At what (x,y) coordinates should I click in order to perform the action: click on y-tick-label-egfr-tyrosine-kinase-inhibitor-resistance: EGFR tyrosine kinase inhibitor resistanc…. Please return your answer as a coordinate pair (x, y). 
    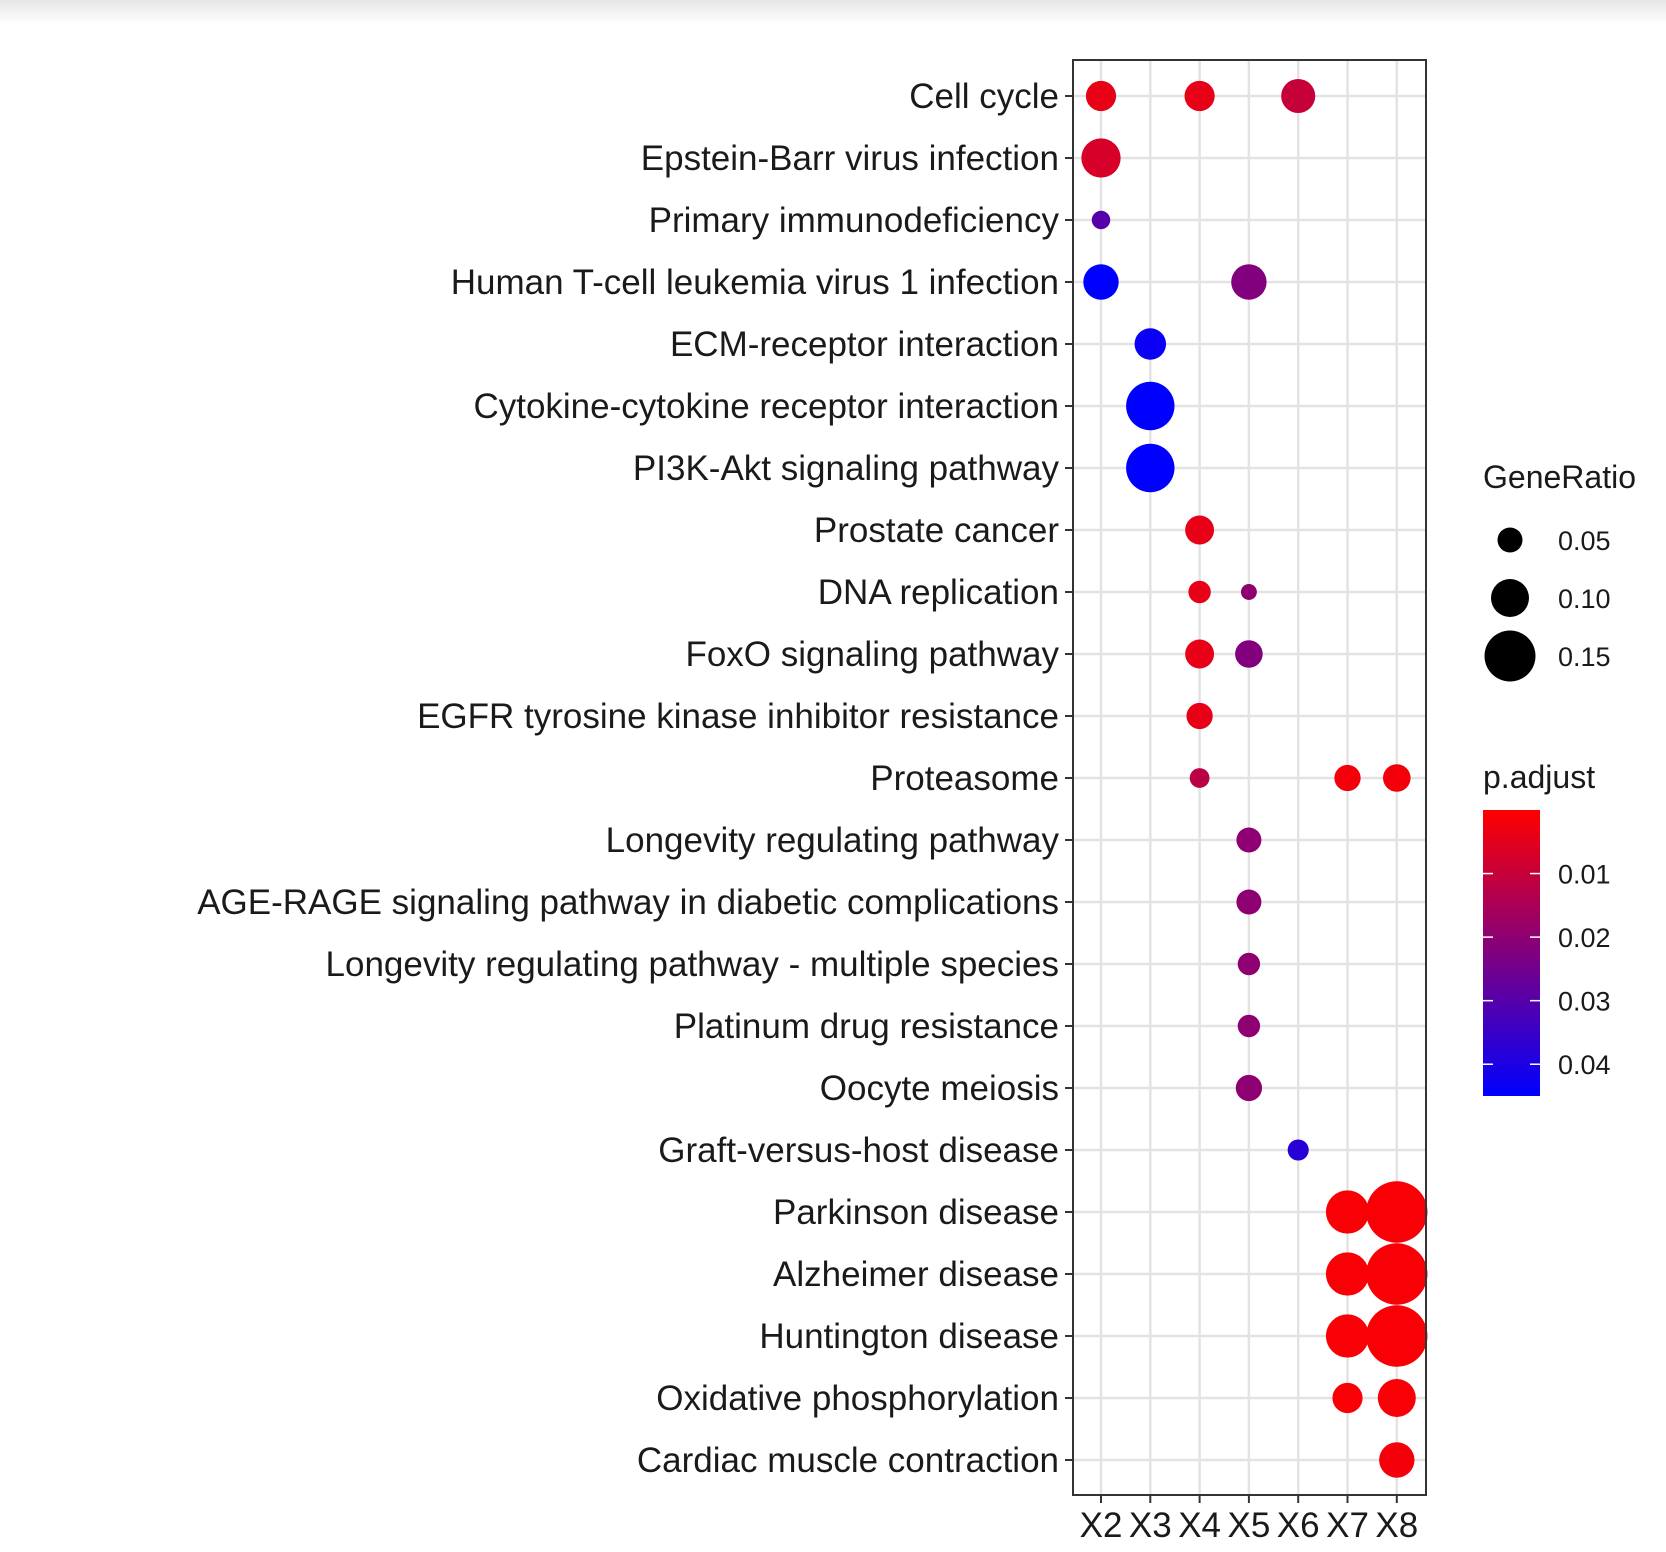
    Looking at the image, I should click on (738, 716).